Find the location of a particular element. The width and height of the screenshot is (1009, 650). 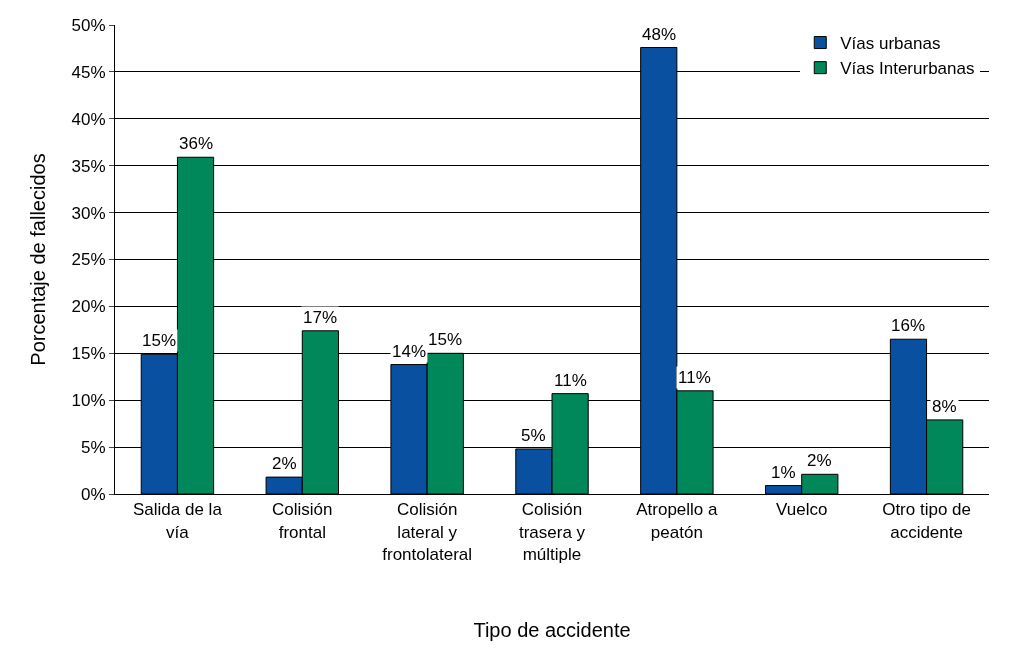

x-tick-label: Vuelco is located at coordinates (802, 510).